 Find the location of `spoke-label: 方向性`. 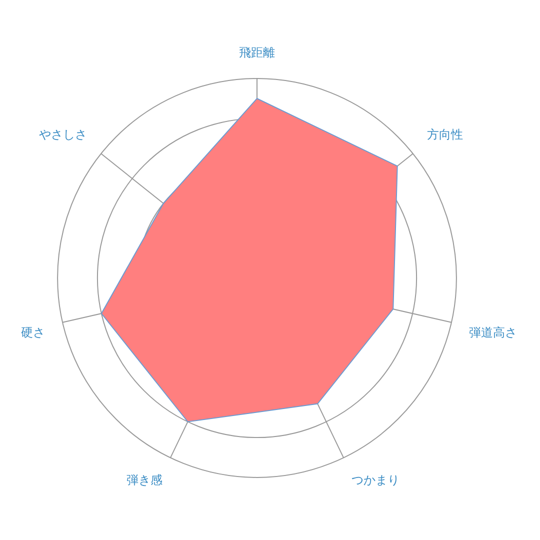

spoke-label: 方向性 is located at coordinates (445, 134).